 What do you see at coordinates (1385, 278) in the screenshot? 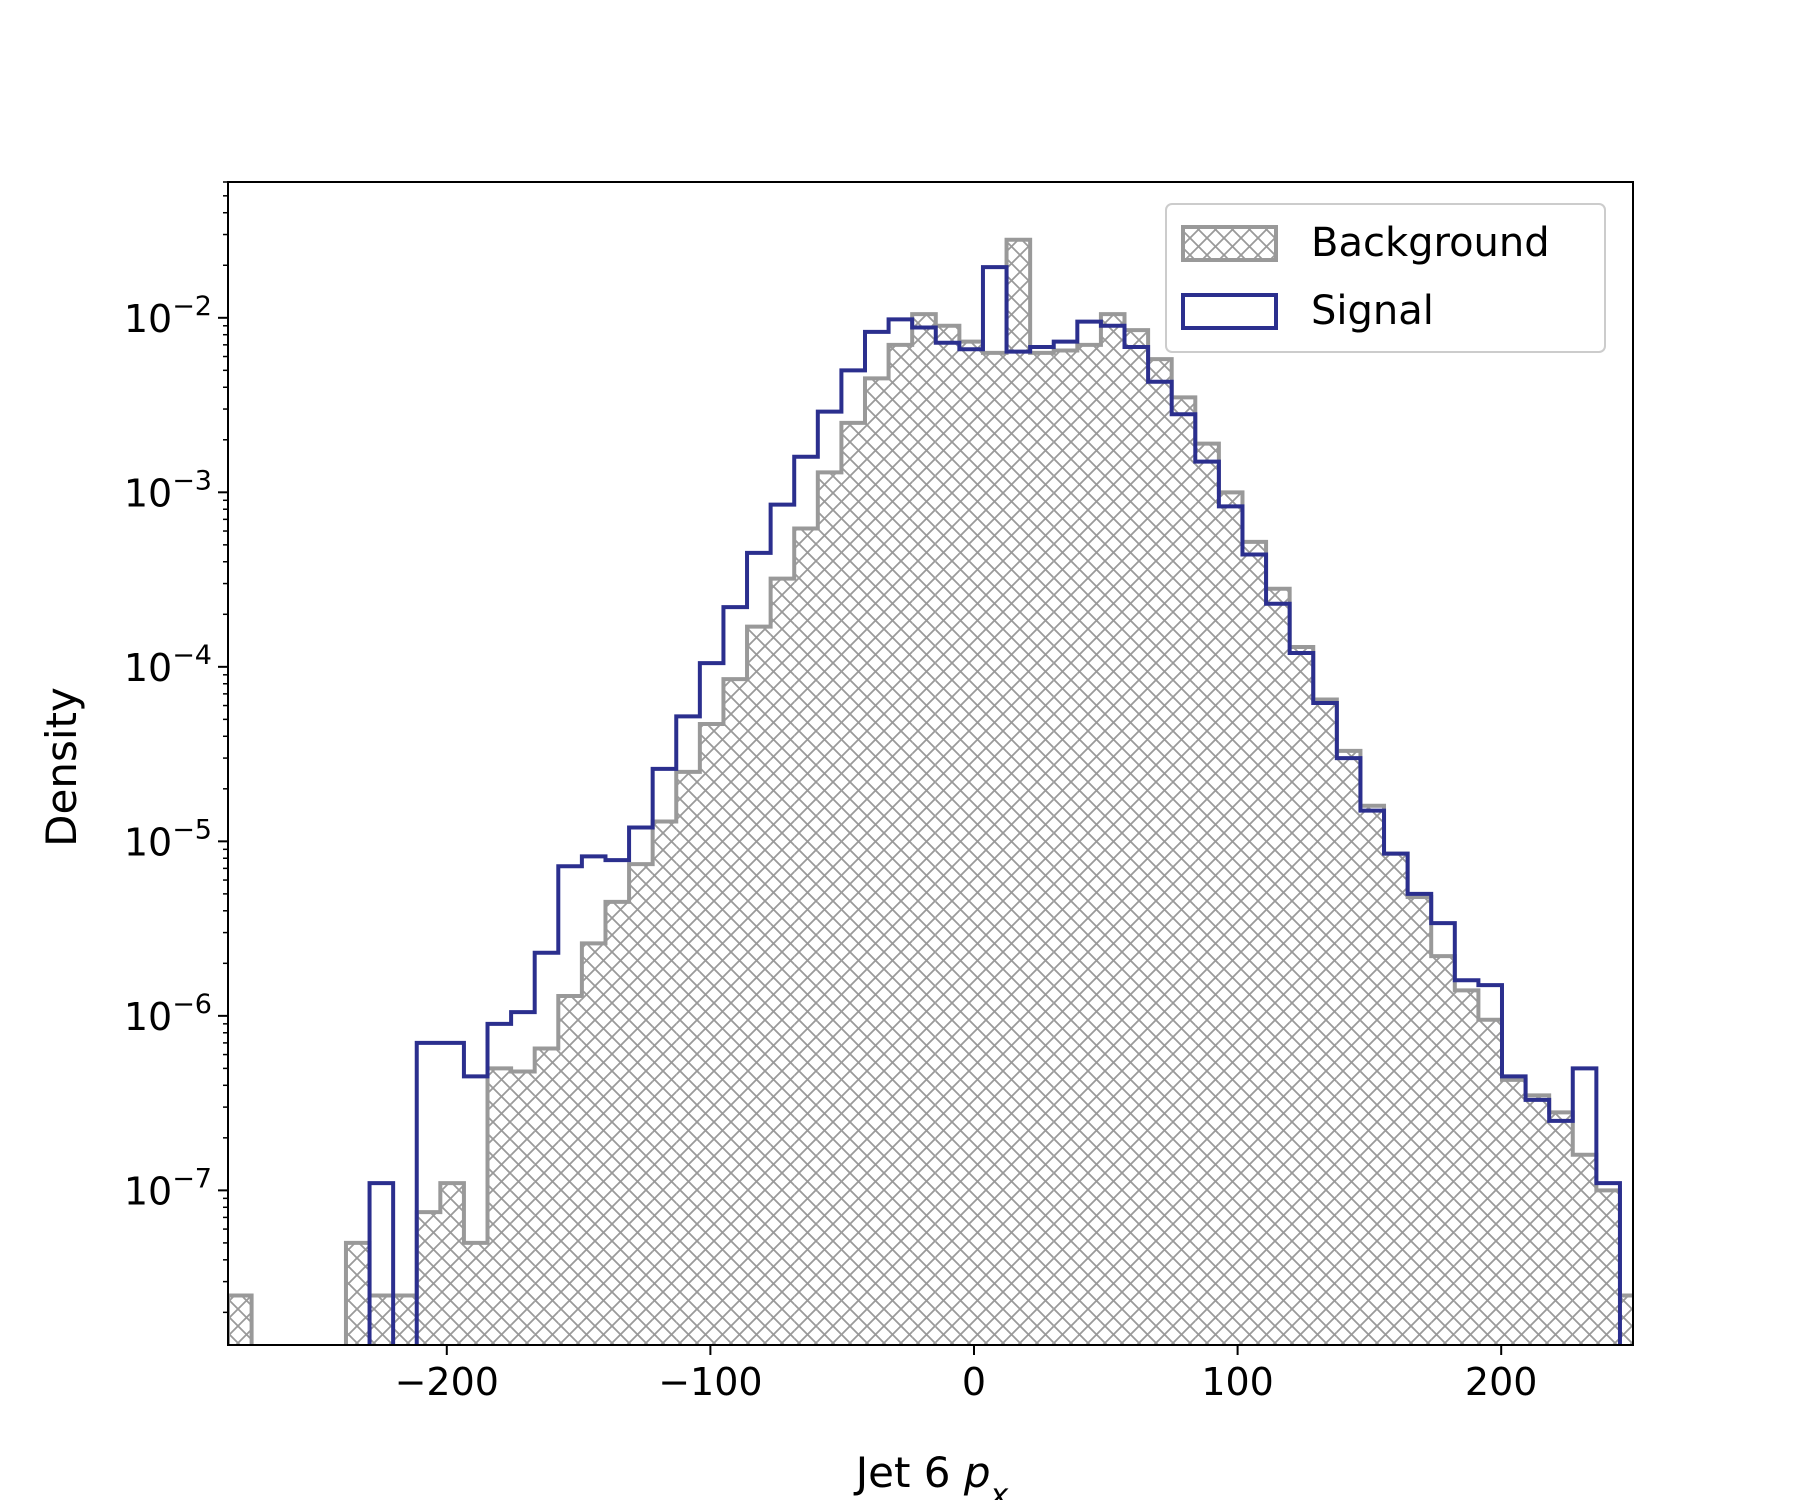
I see `legend: Background Signal` at bounding box center [1385, 278].